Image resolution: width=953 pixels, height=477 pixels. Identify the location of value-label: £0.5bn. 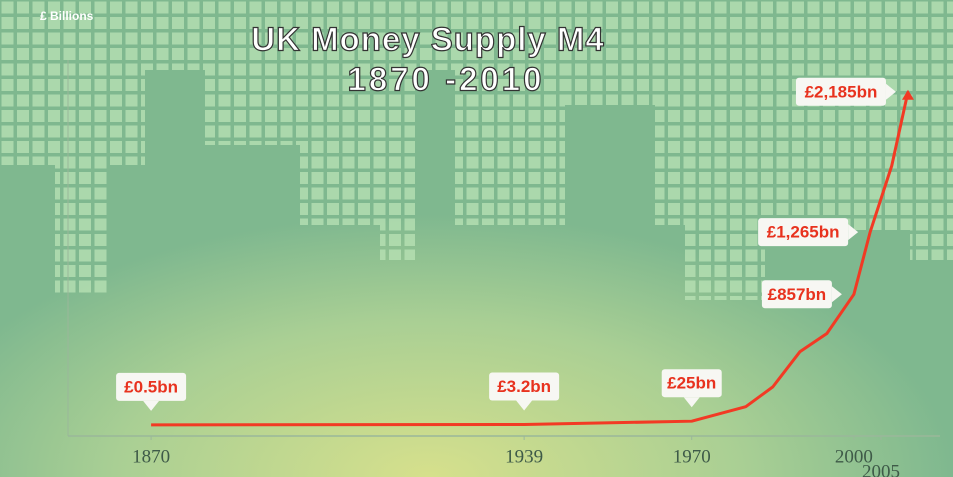
(151, 386).